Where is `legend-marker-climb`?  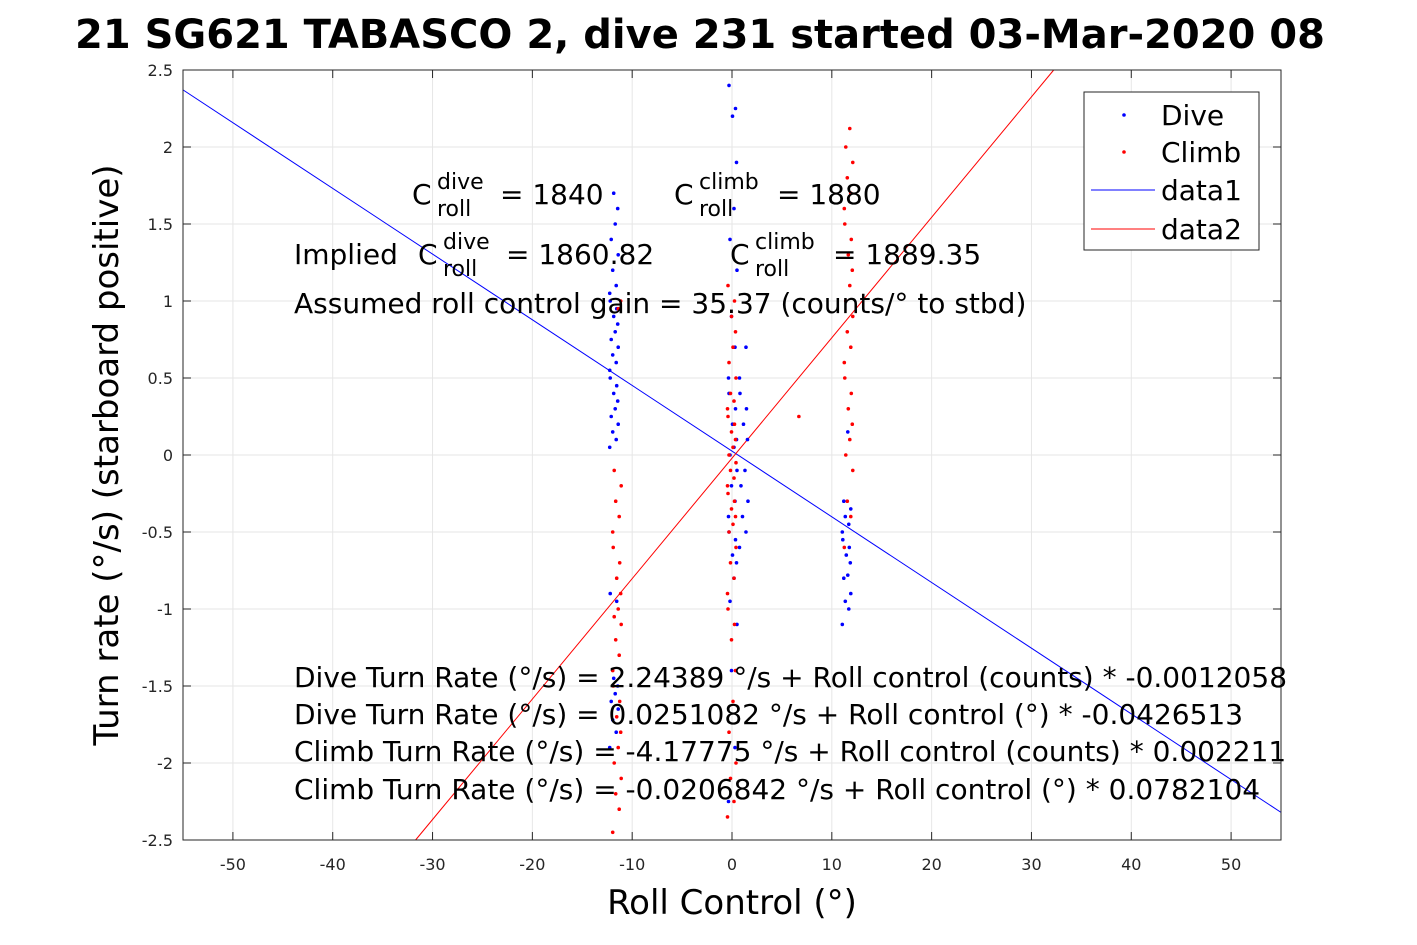 legend-marker-climb is located at coordinates (1124, 152).